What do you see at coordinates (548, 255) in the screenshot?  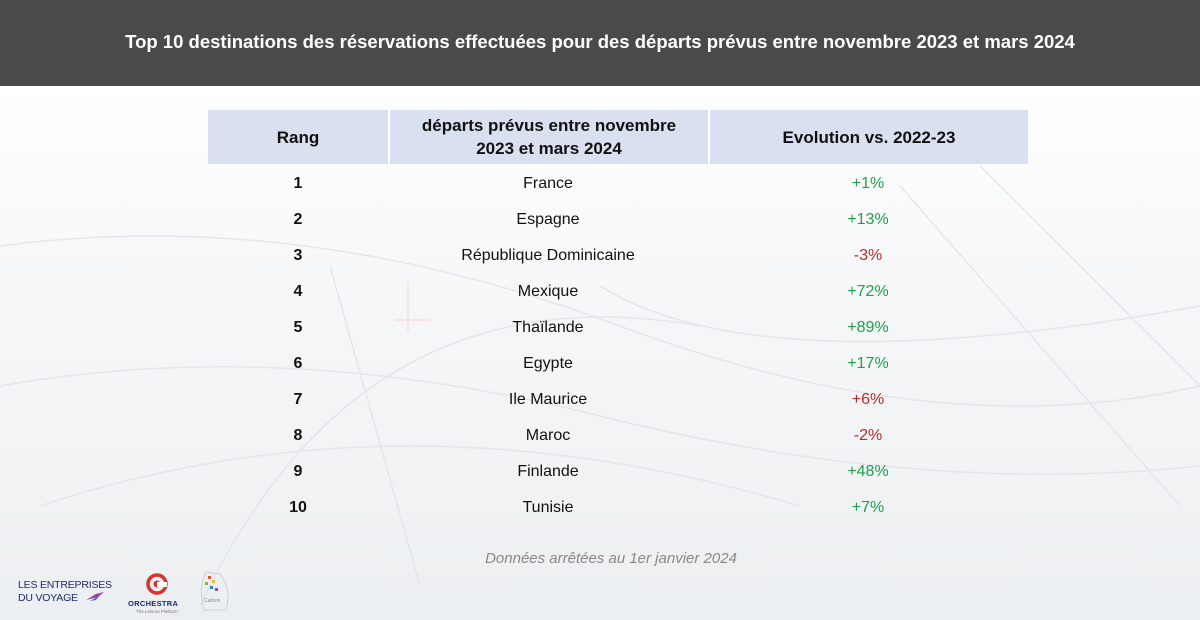 I see `destination-cell: République Dominicaine` at bounding box center [548, 255].